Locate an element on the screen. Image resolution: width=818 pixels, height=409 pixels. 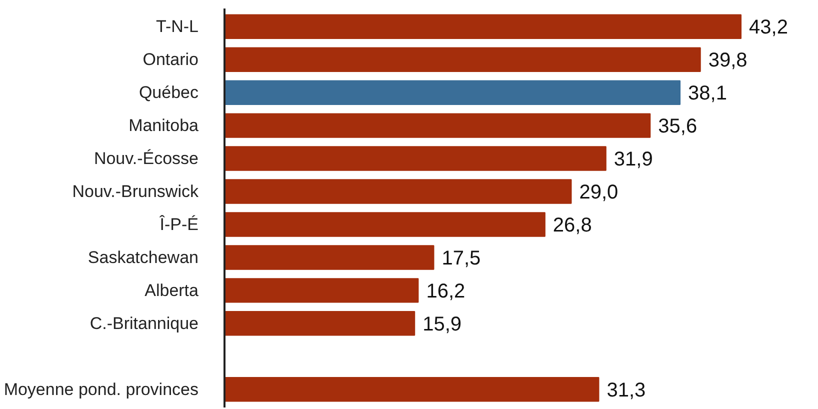
y-tick-label: Québec is located at coordinates (168, 92).